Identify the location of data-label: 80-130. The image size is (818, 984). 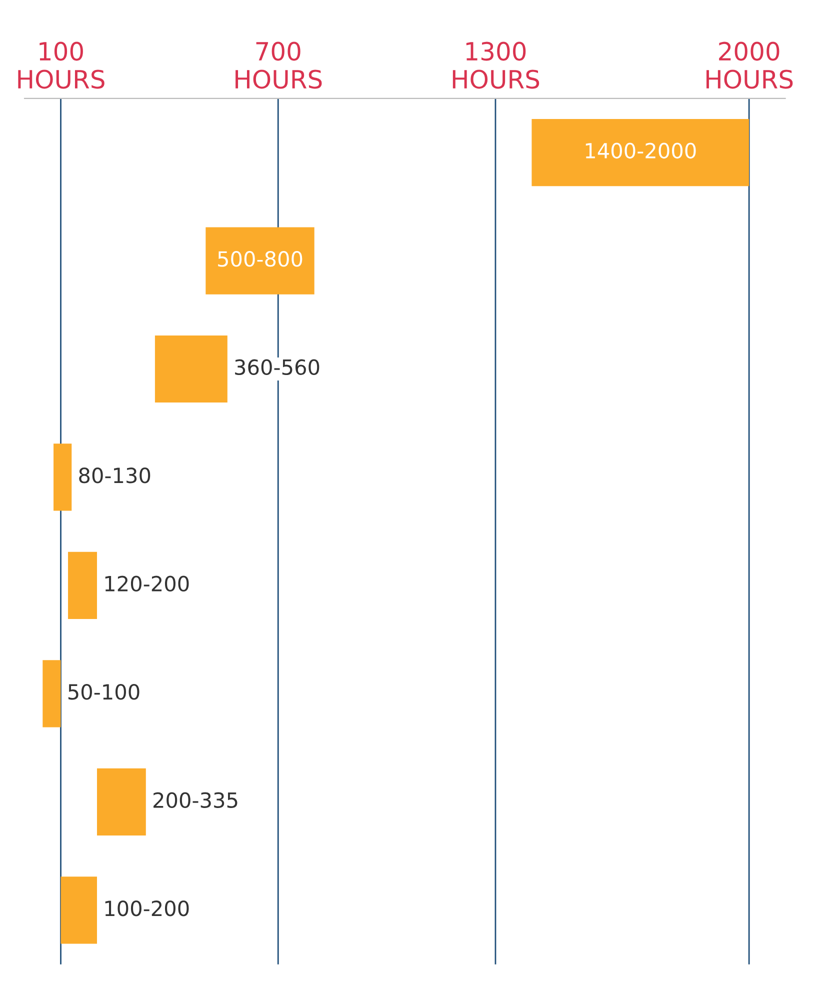
(114, 476).